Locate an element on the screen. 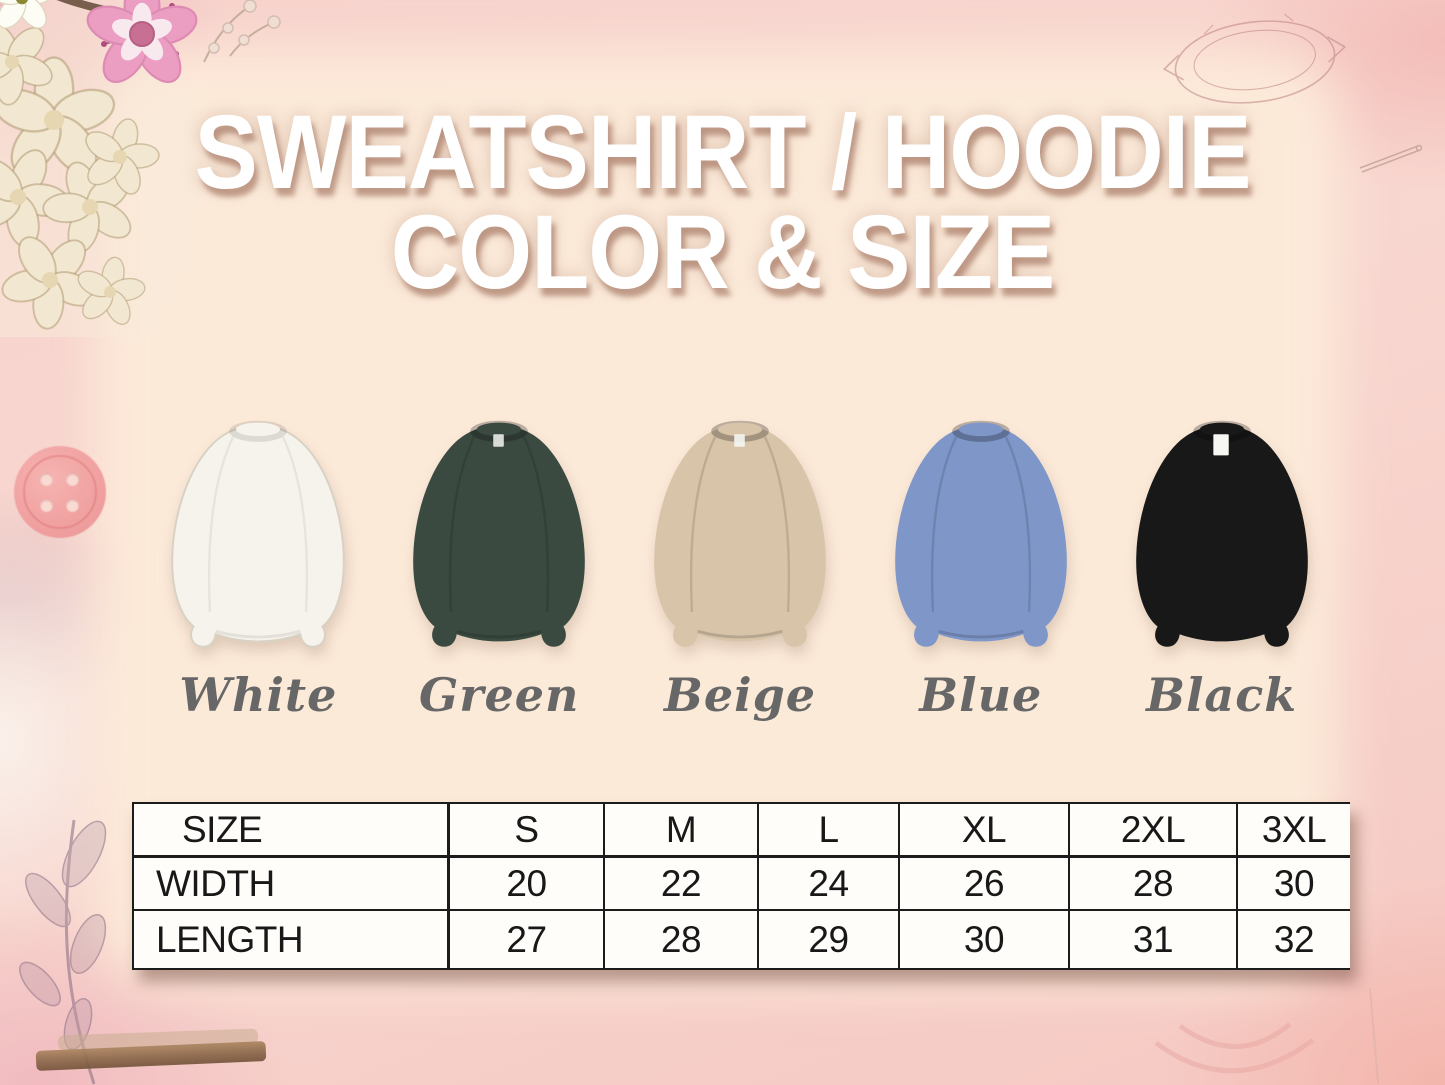  color-label-blue: Blue is located at coordinates (981, 695).